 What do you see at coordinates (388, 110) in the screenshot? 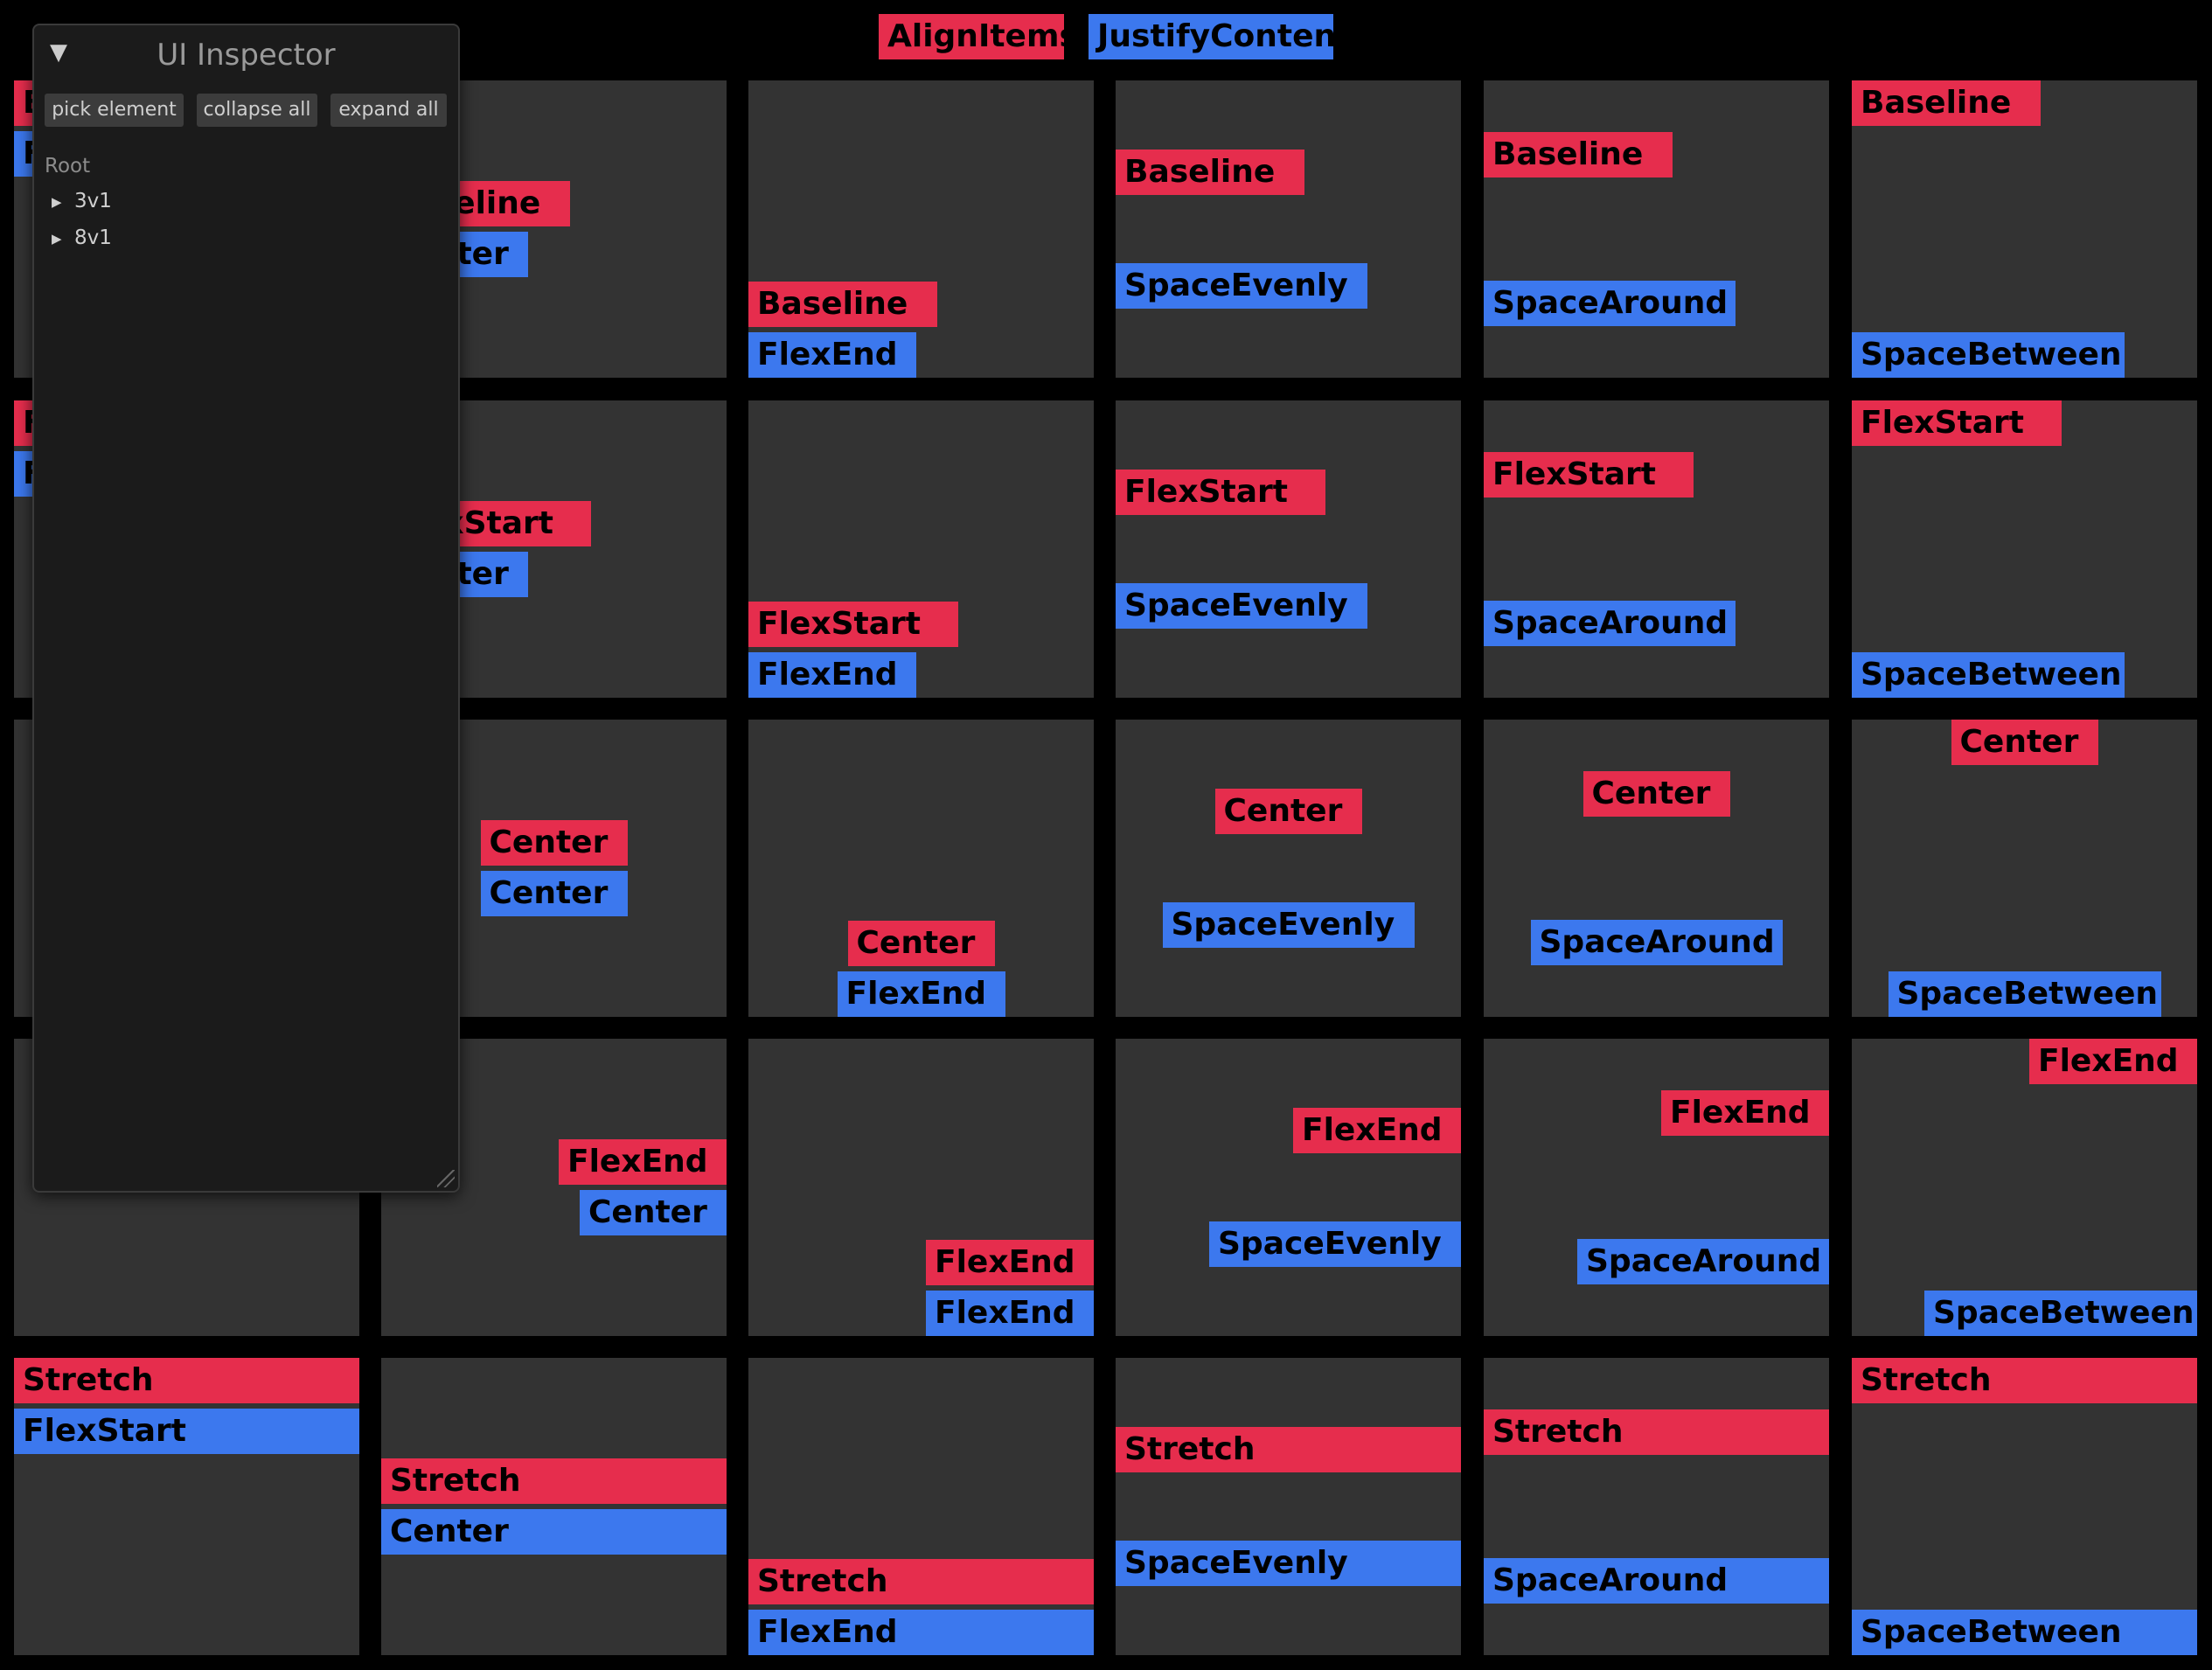
I see `expand-all-button: expand all` at bounding box center [388, 110].